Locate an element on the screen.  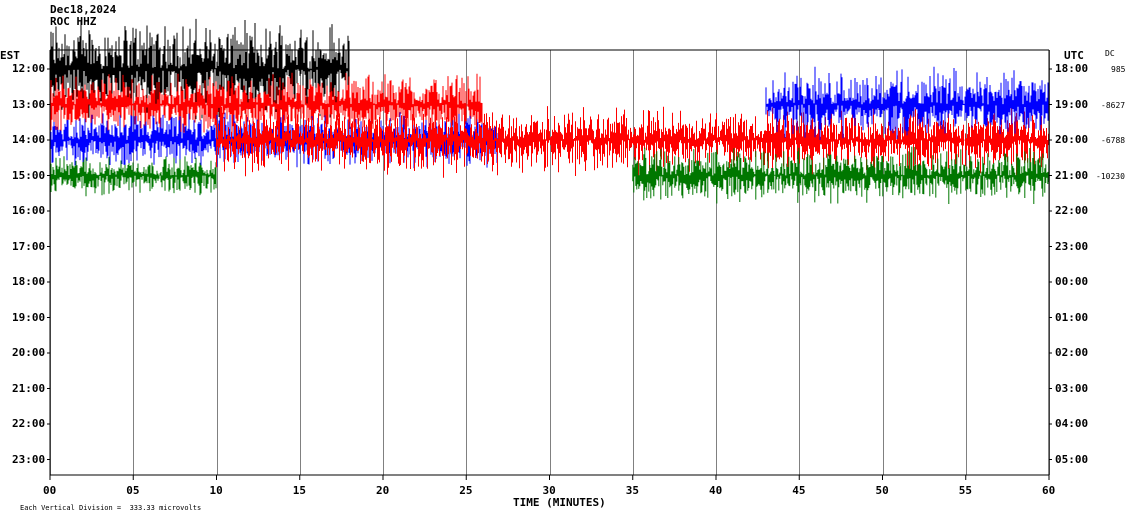
right-tick-label: 03:00 is located at coordinates (1072, 388).